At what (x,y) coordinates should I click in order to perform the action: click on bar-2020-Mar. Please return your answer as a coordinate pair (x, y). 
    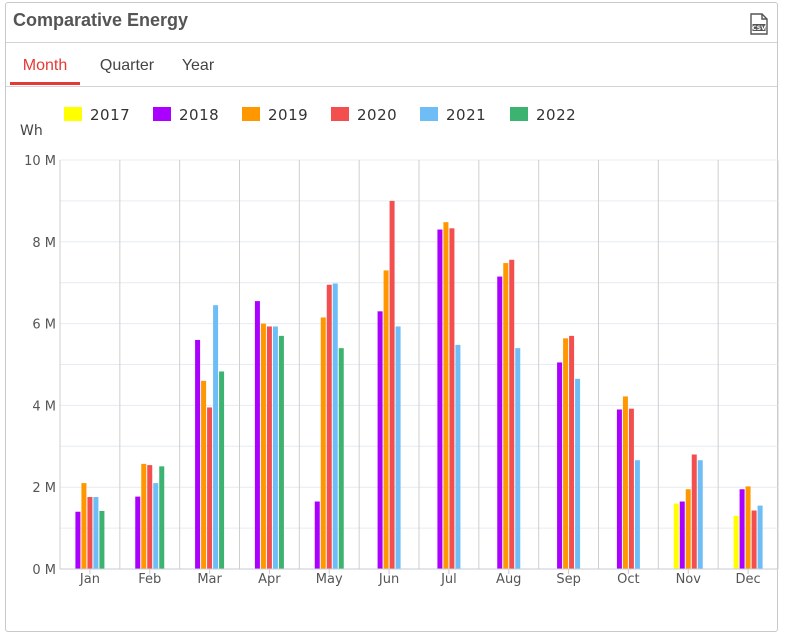
    Looking at the image, I should click on (210, 488).